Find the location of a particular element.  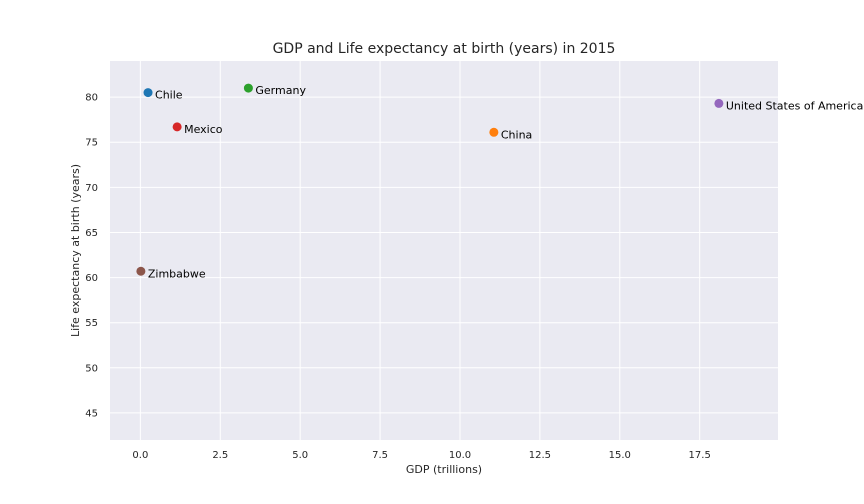

point-label: China is located at coordinates (516, 134).